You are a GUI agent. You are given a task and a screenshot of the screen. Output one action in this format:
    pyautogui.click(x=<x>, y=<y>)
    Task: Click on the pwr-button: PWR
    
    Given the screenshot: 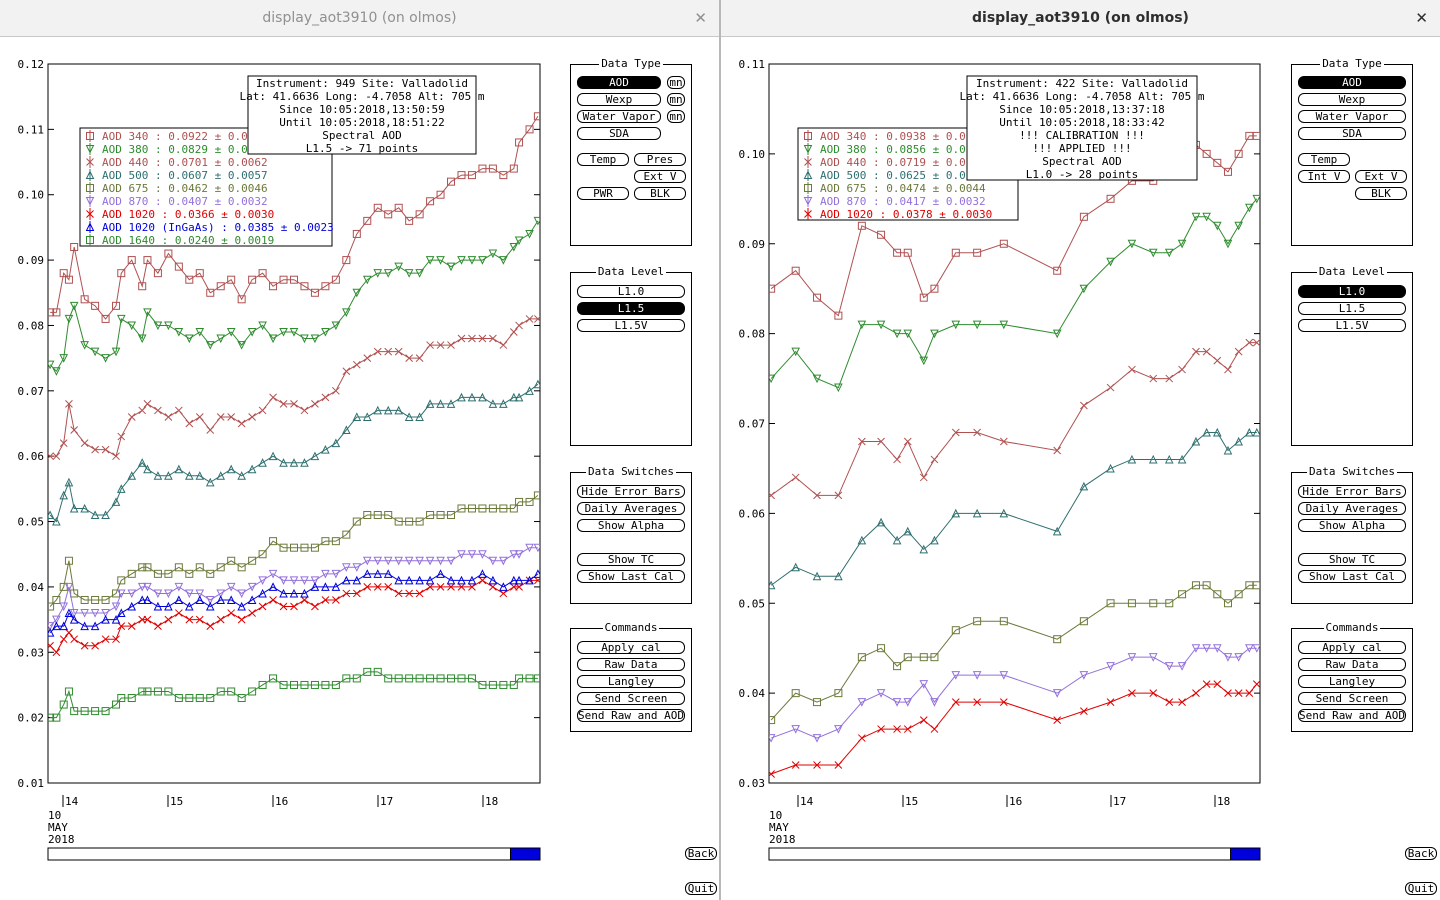 What is the action you would take?
    pyautogui.click(x=603, y=193)
    